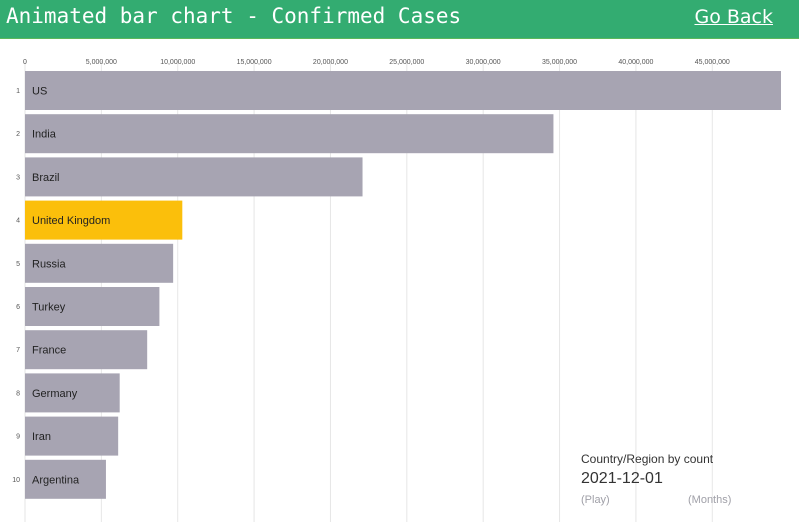 Image resolution: width=799 pixels, height=522 pixels. Describe the element at coordinates (177, 62) in the screenshot. I see `x-tick-label: 10,000,000` at that location.